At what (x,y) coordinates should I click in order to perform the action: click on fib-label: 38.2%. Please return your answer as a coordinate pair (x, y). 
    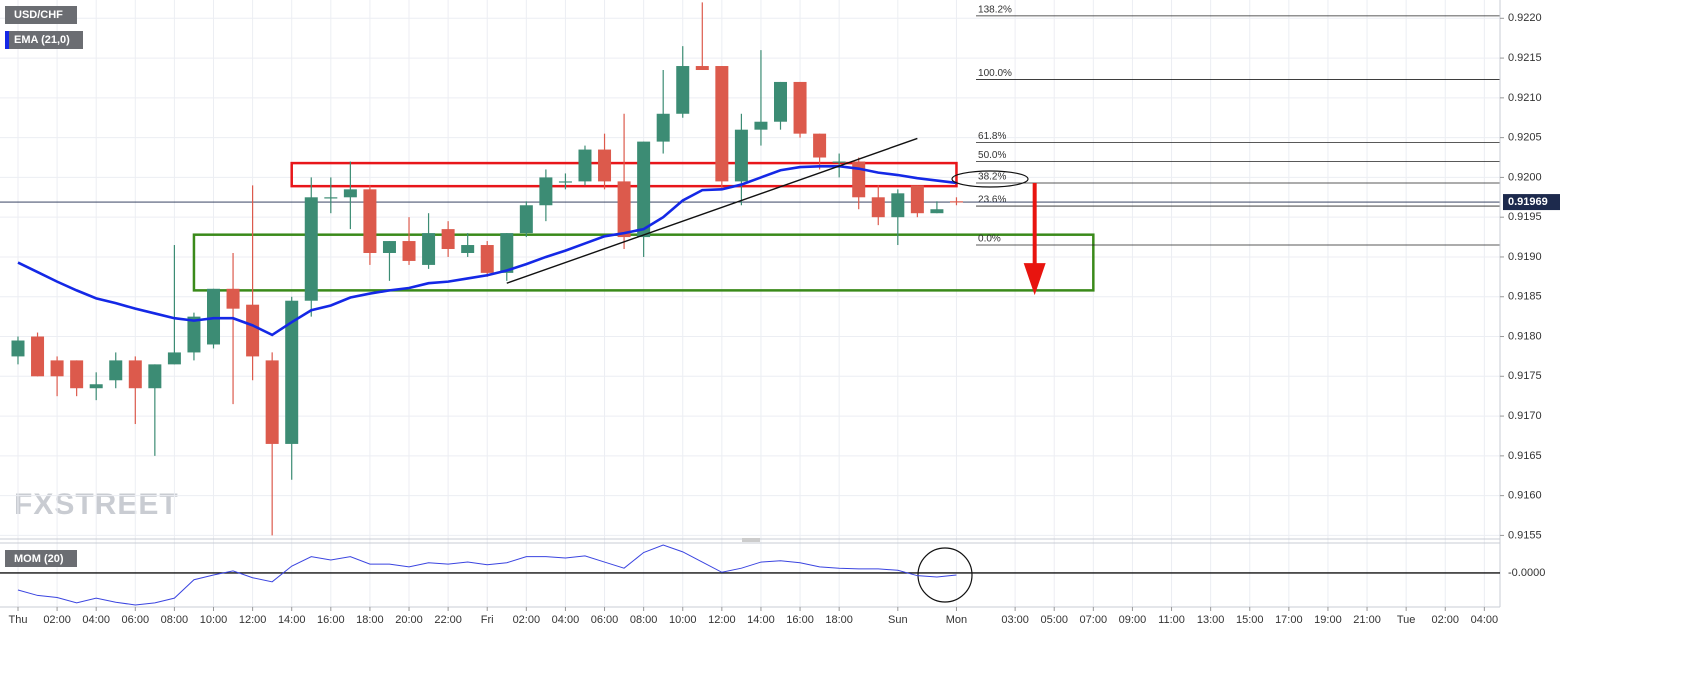
    Looking at the image, I should click on (992, 177).